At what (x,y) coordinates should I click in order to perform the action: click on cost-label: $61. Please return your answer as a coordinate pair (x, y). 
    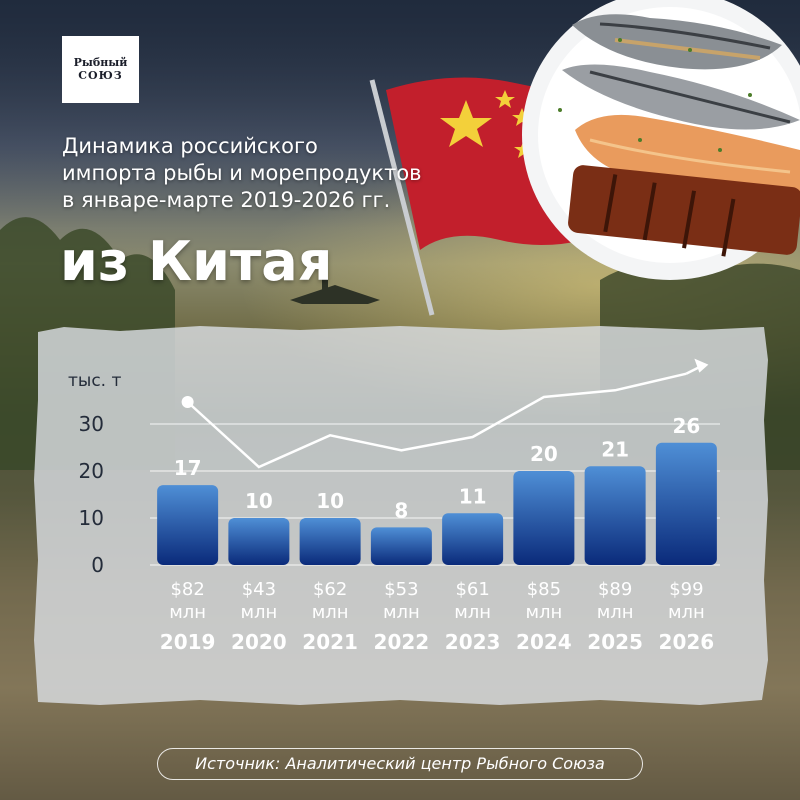
    Looking at the image, I should click on (472, 589).